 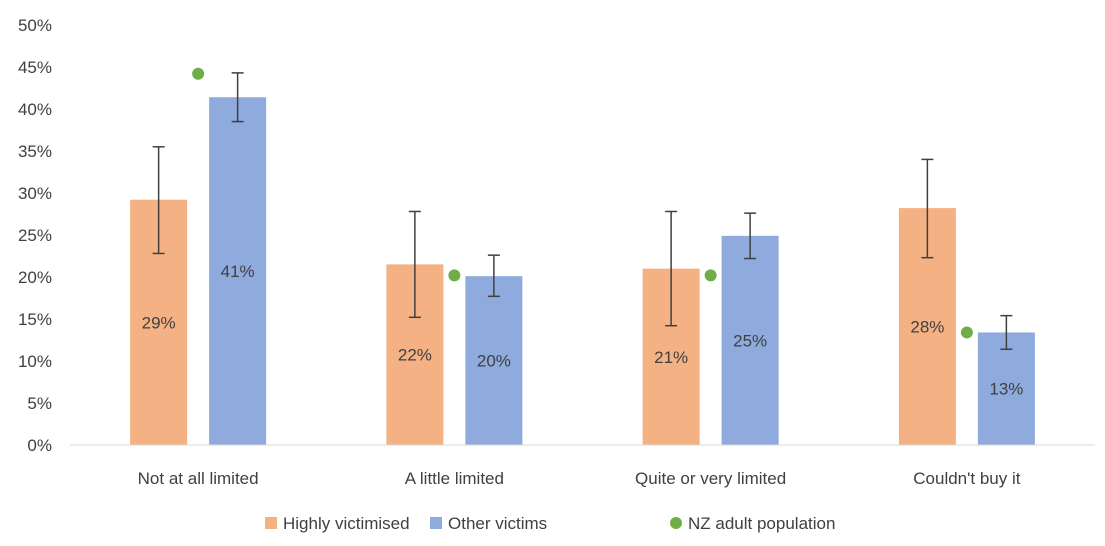 What do you see at coordinates (35, 109) in the screenshot?
I see `y-tick-label: 40%` at bounding box center [35, 109].